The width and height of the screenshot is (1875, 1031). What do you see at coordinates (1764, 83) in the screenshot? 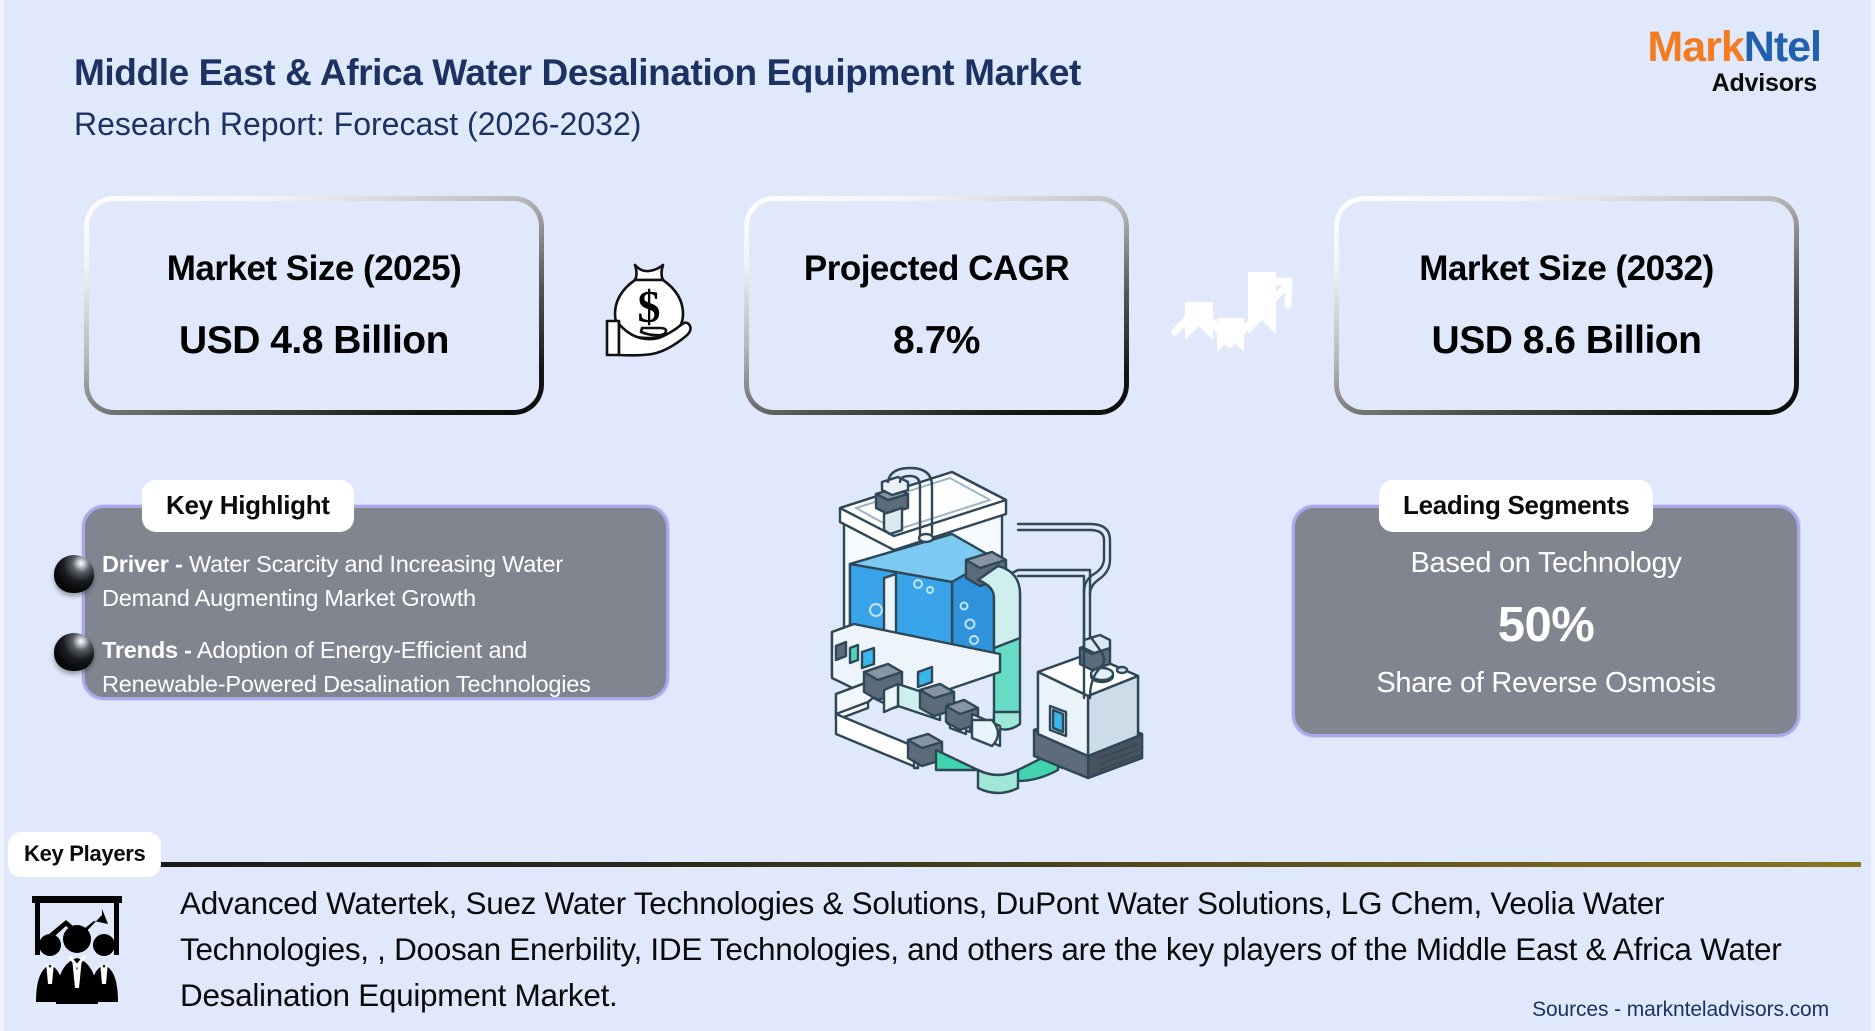
I see `logo-tagline: Advisors` at bounding box center [1764, 83].